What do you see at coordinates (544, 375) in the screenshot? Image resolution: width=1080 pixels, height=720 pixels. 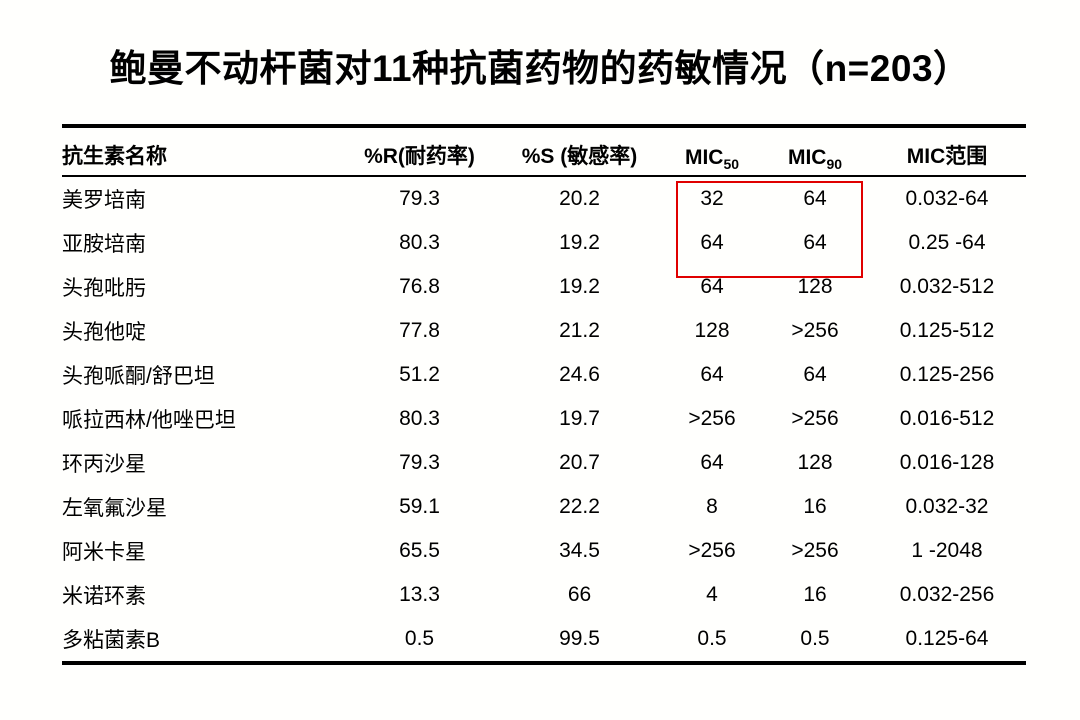 I see `table-row: 头孢哌酮/舒巴坦 51.2 24.6 64 64 0.125-256` at bounding box center [544, 375].